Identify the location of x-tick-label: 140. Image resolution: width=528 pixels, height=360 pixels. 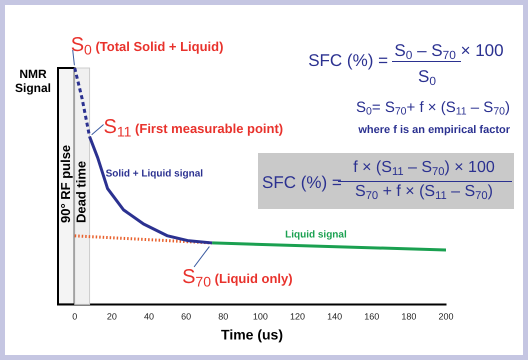
(334, 316).